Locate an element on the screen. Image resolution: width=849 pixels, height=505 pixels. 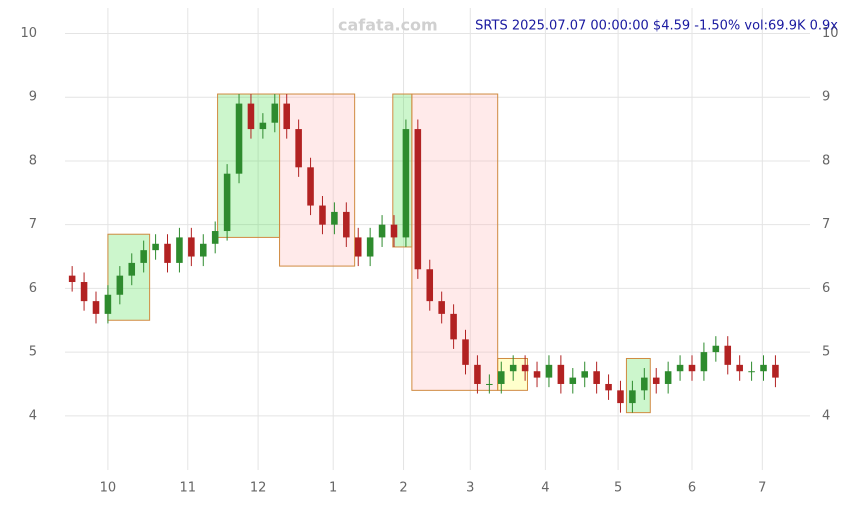
y-tick-label-right: 6 is located at coordinates (826, 288).